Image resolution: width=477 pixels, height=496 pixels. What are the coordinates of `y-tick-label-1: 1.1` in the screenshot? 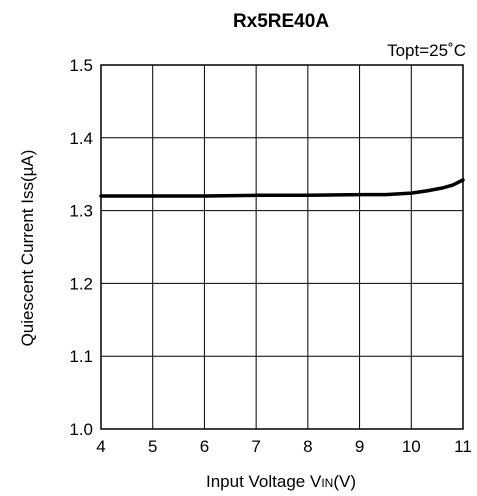 It's located at (81, 356).